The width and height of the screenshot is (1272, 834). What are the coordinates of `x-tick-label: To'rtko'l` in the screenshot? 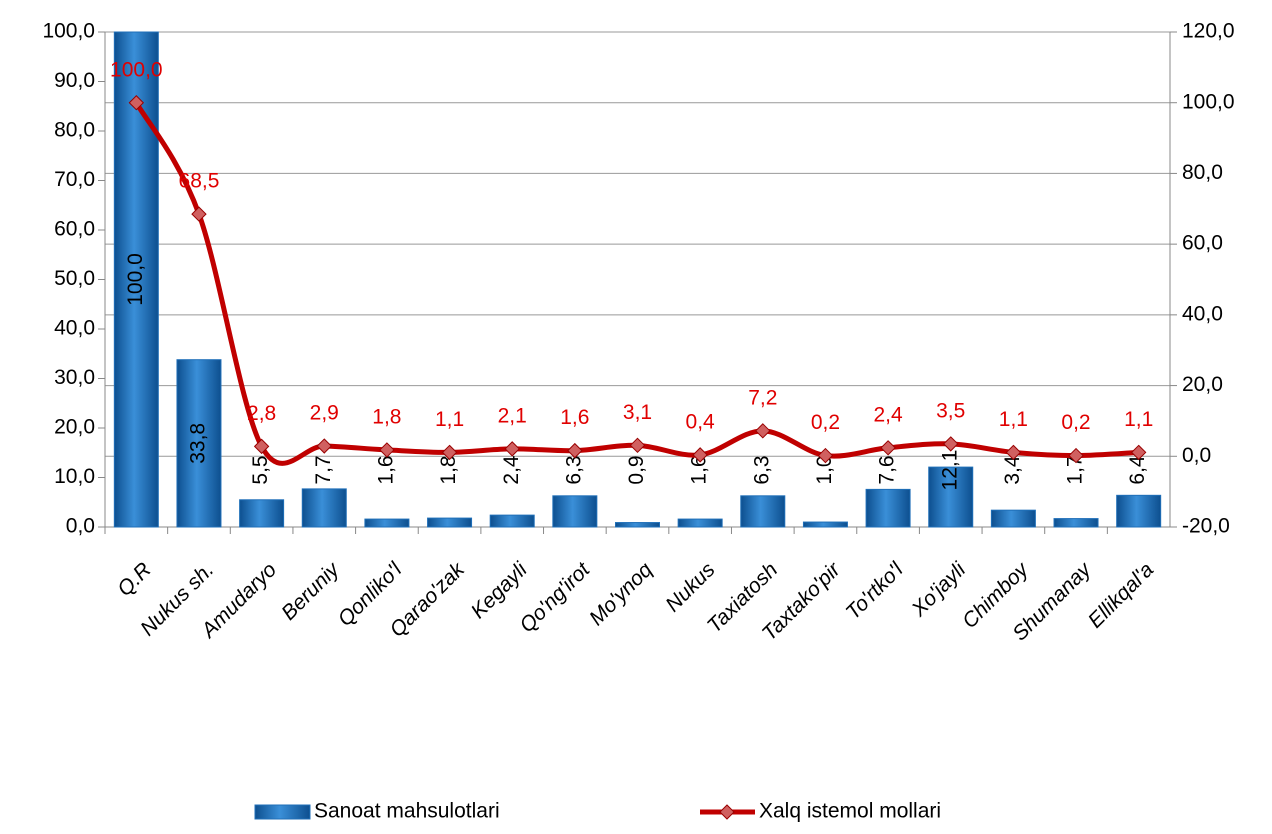 It's located at (875, 590).